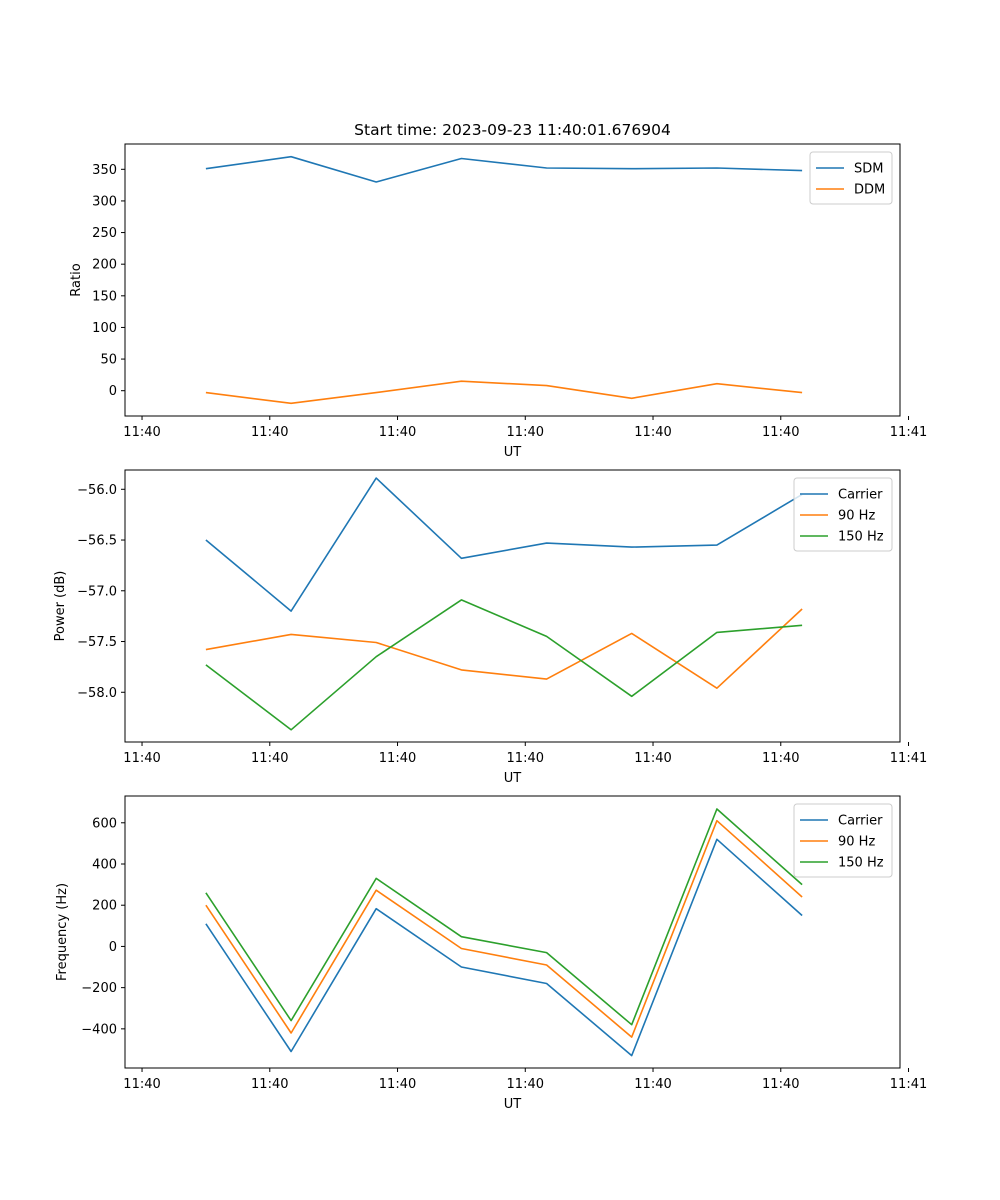 The width and height of the screenshot is (1000, 1200). What do you see at coordinates (104, 201) in the screenshot?
I see `ratio-y-tick-label: 300` at bounding box center [104, 201].